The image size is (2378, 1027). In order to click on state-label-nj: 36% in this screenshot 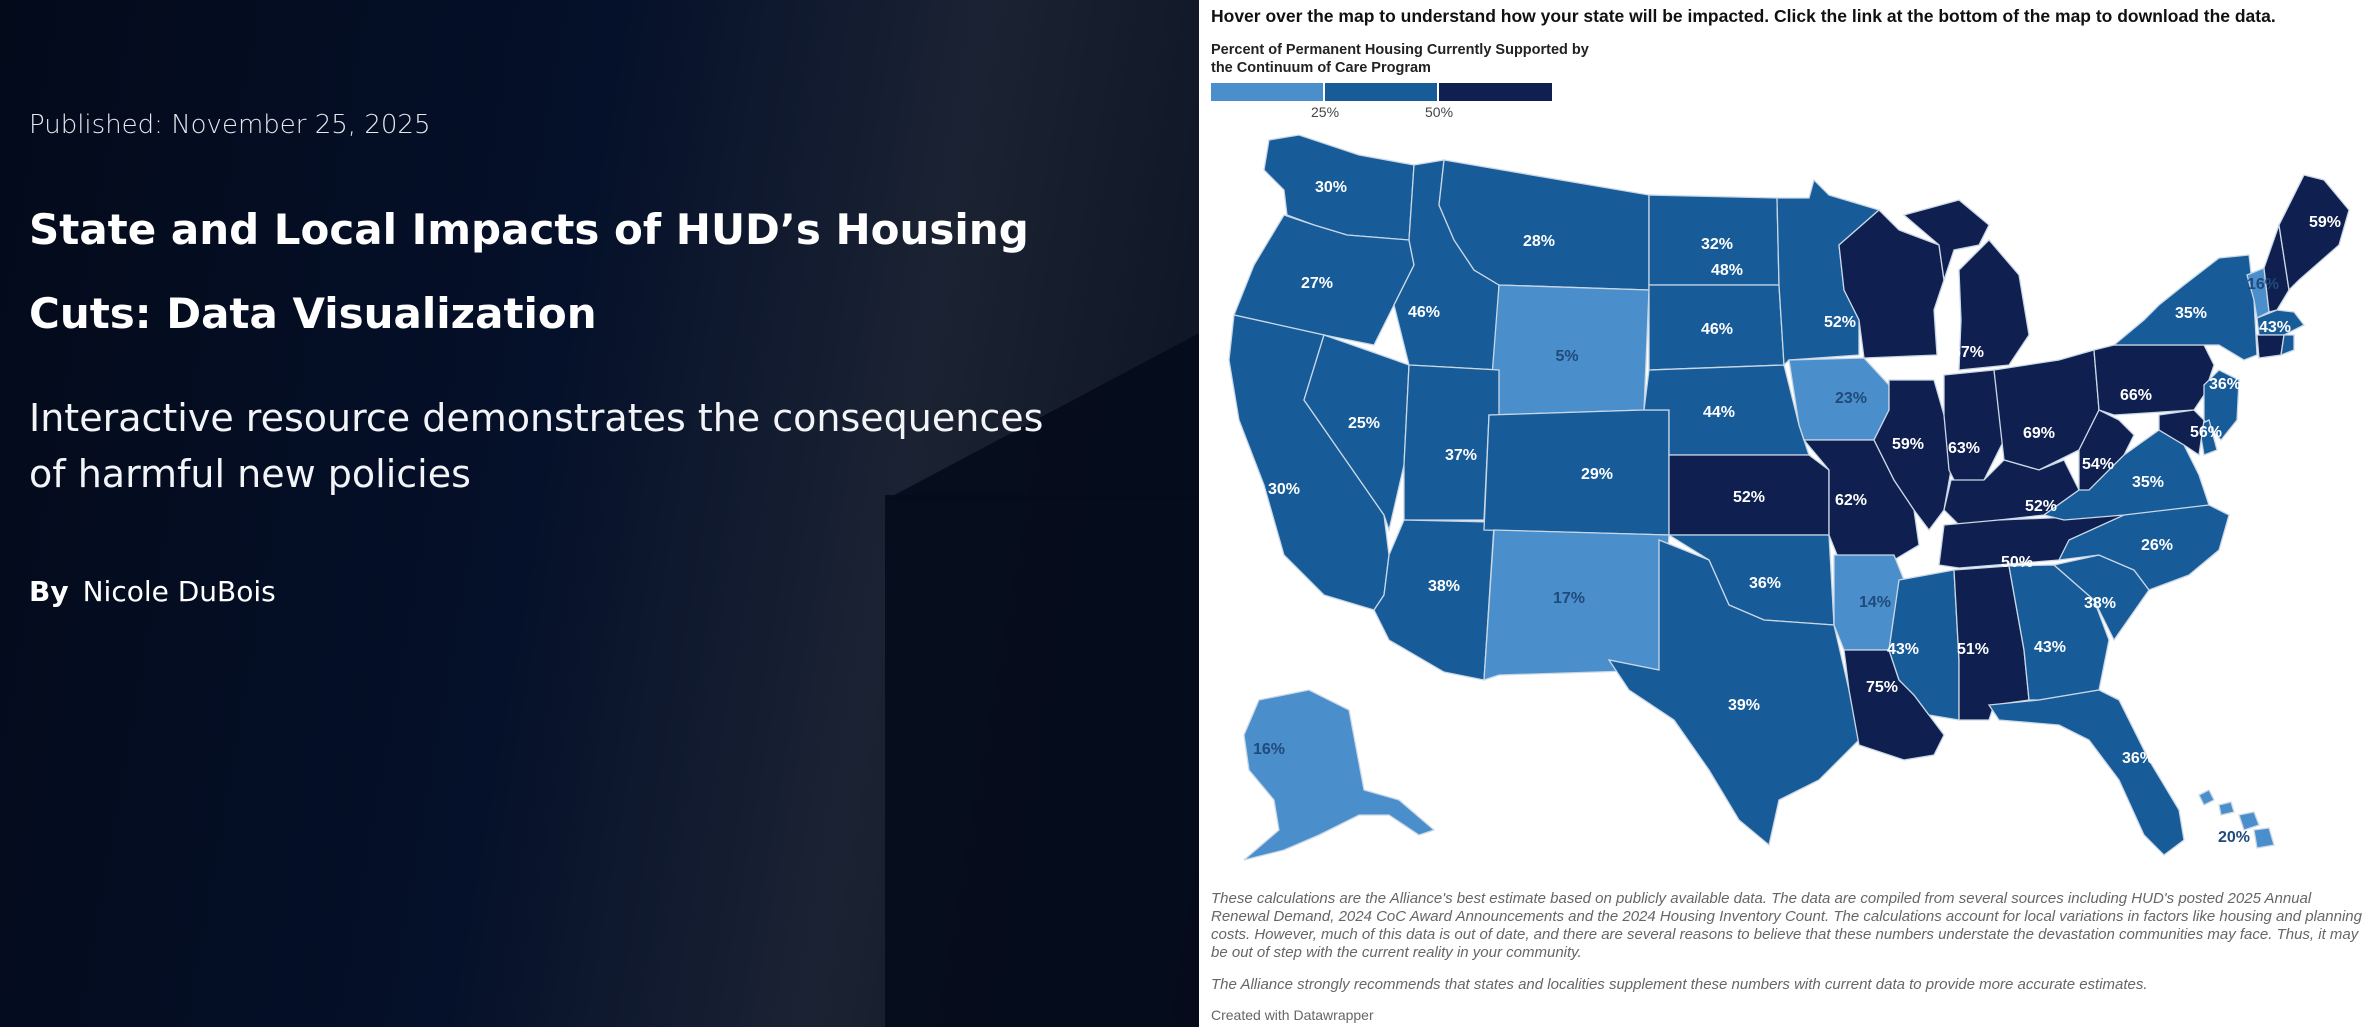, I will do `click(2225, 384)`.